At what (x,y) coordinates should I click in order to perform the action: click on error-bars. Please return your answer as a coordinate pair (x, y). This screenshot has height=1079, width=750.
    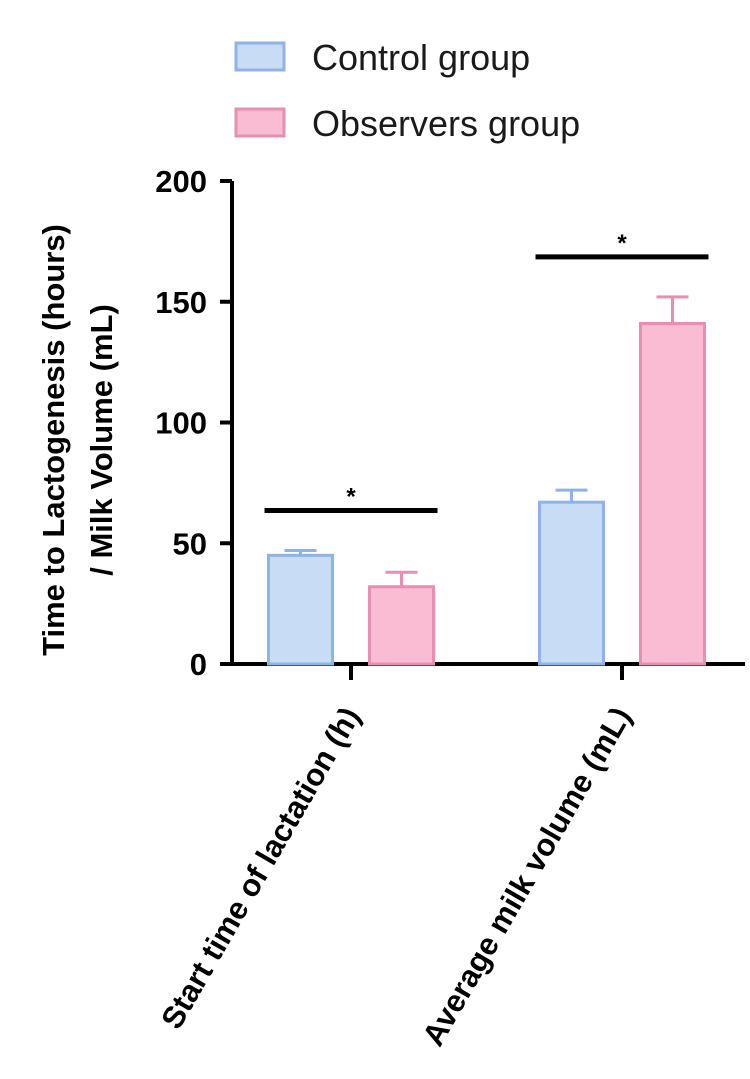
    Looking at the image, I should click on (486, 441).